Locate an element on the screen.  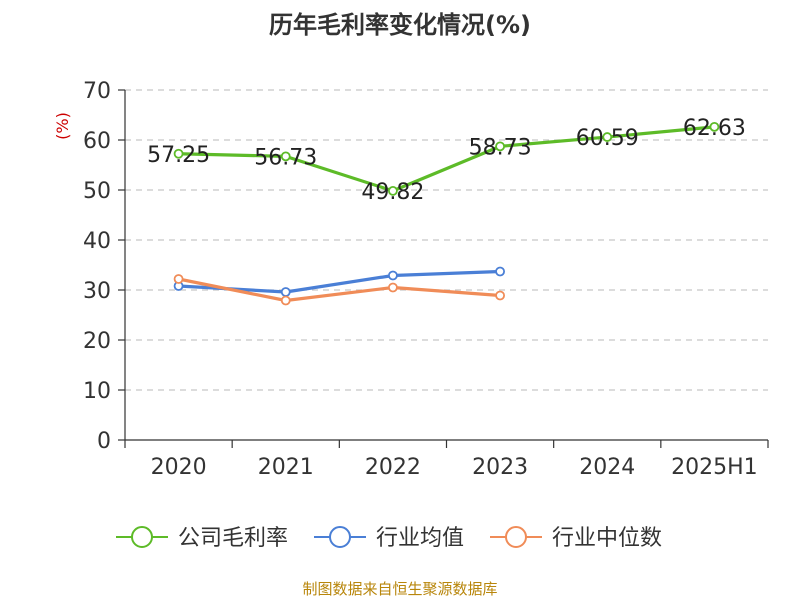
data-label: 57.25 is located at coordinates (178, 155).